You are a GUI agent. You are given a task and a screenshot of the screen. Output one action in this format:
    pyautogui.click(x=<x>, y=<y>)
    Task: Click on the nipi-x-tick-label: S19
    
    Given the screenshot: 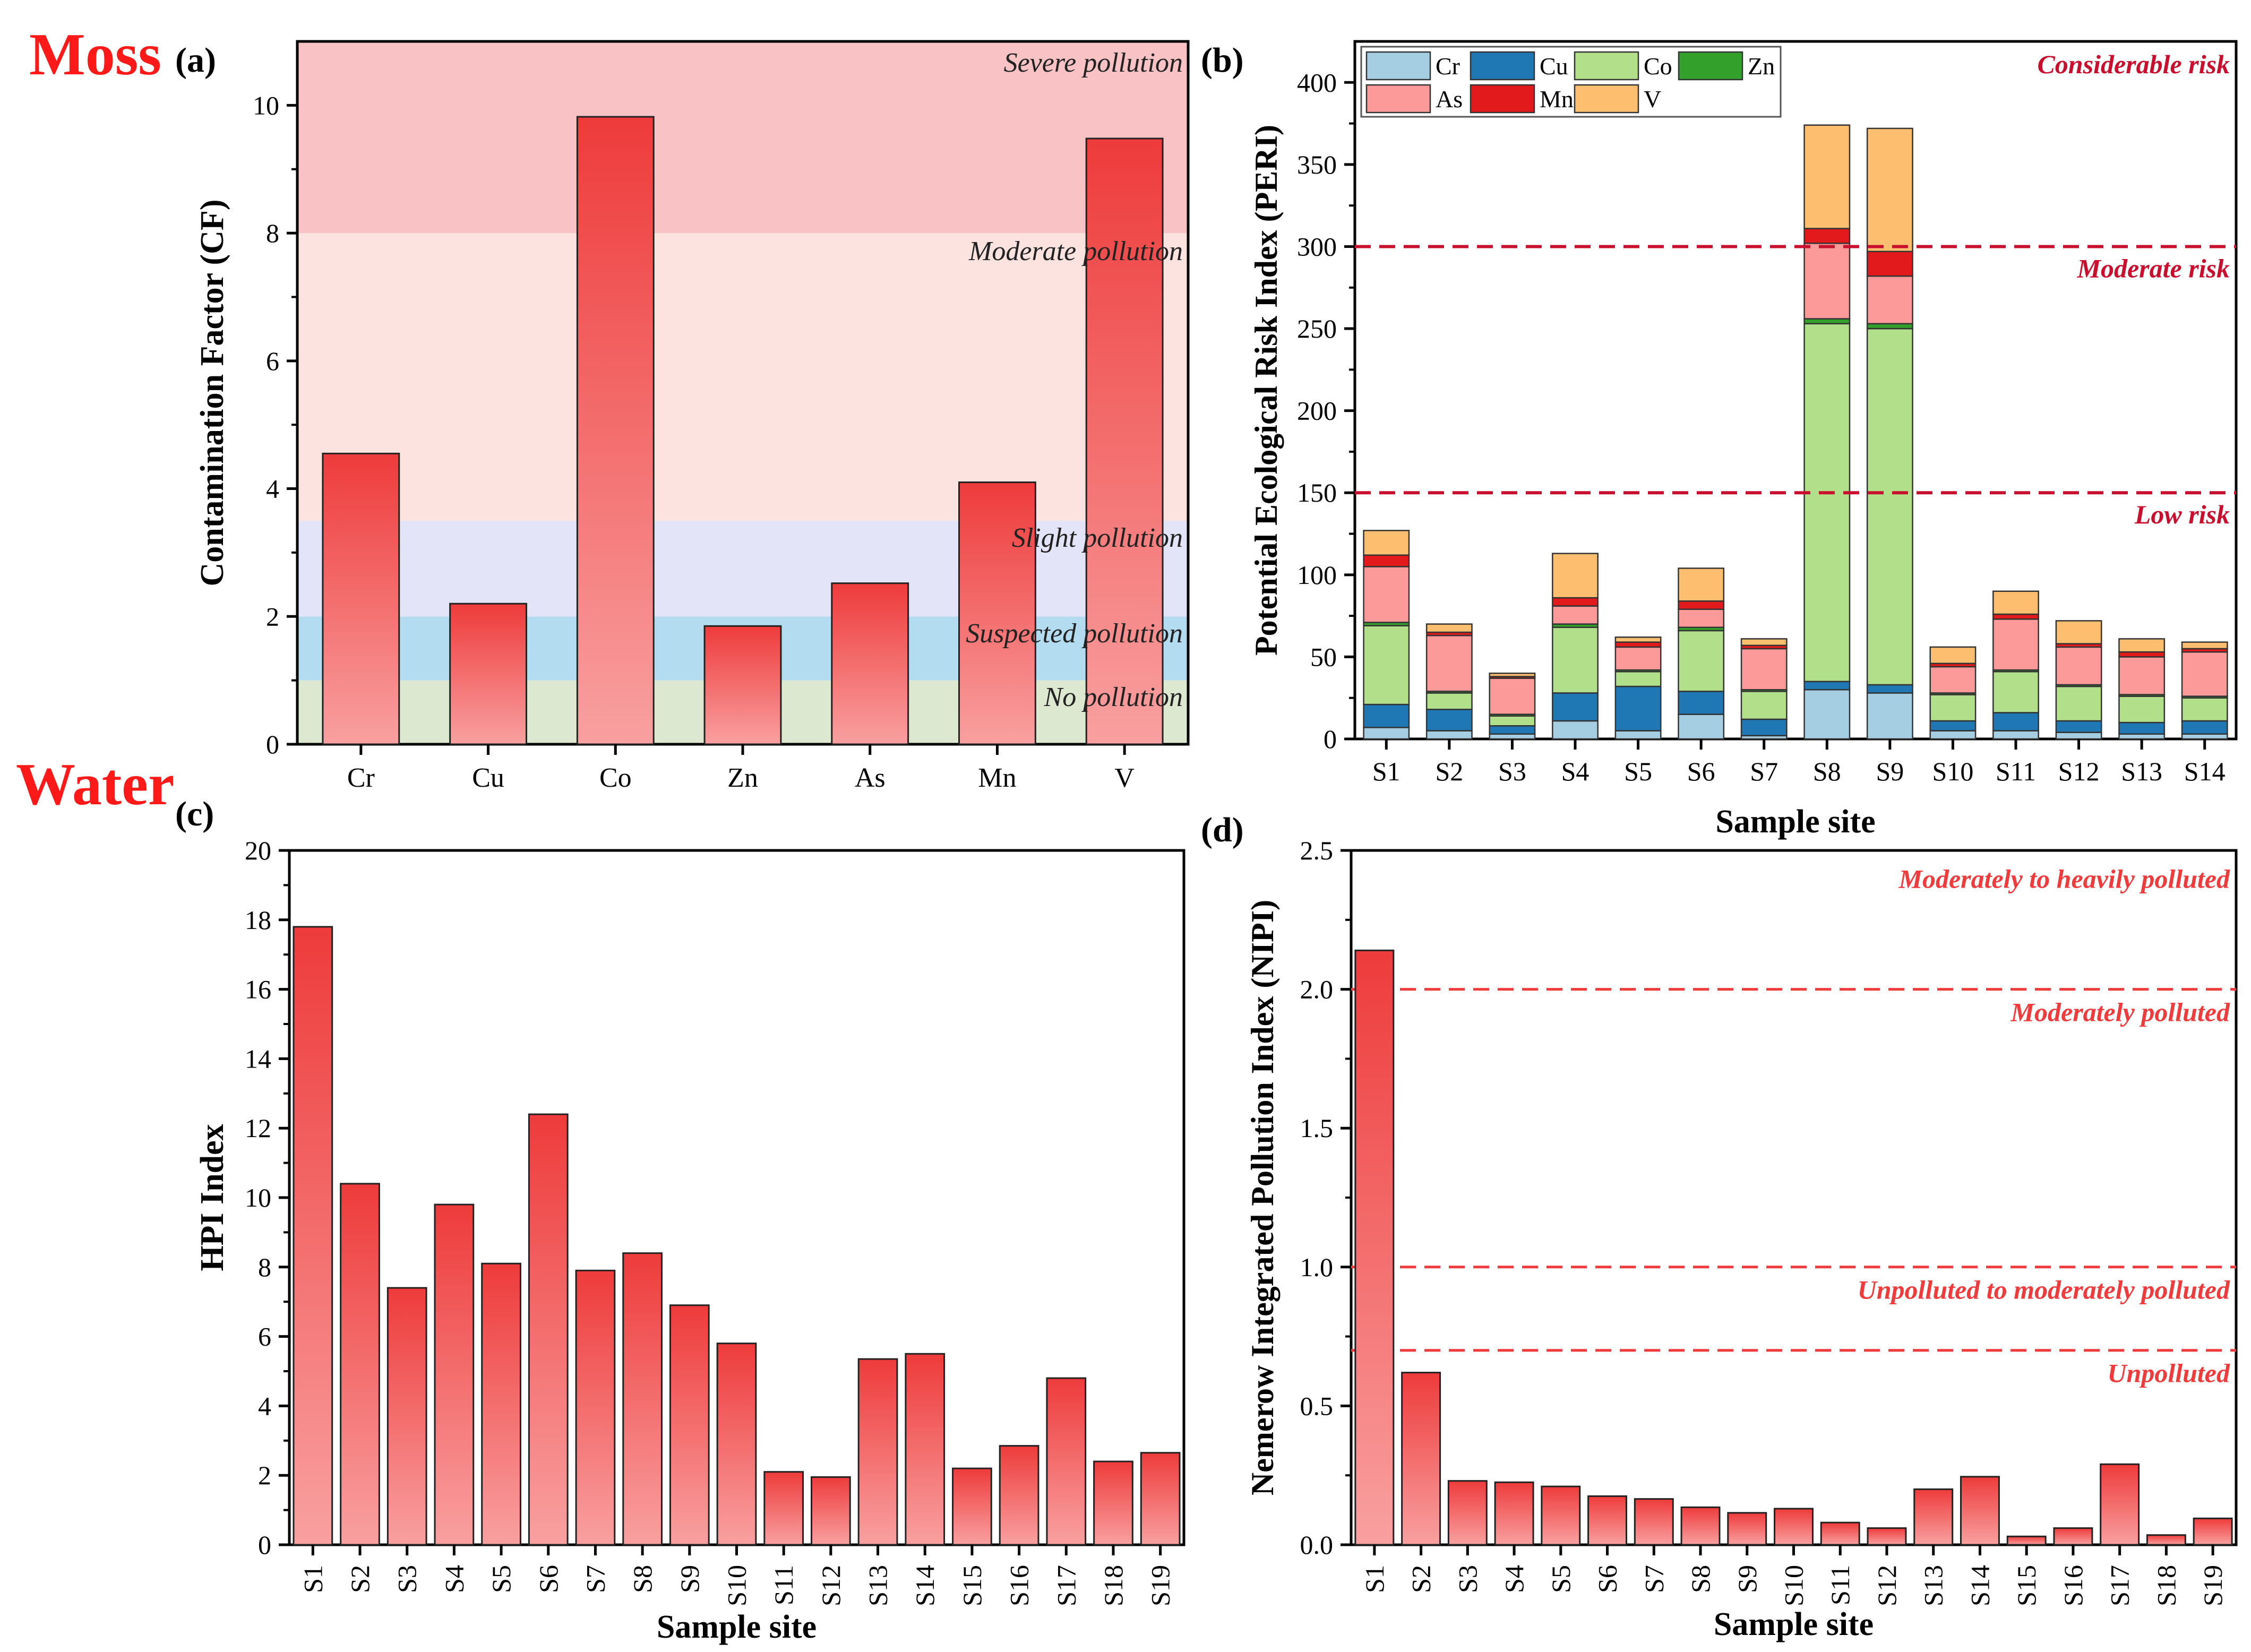 What is the action you would take?
    pyautogui.click(x=2213, y=1585)
    